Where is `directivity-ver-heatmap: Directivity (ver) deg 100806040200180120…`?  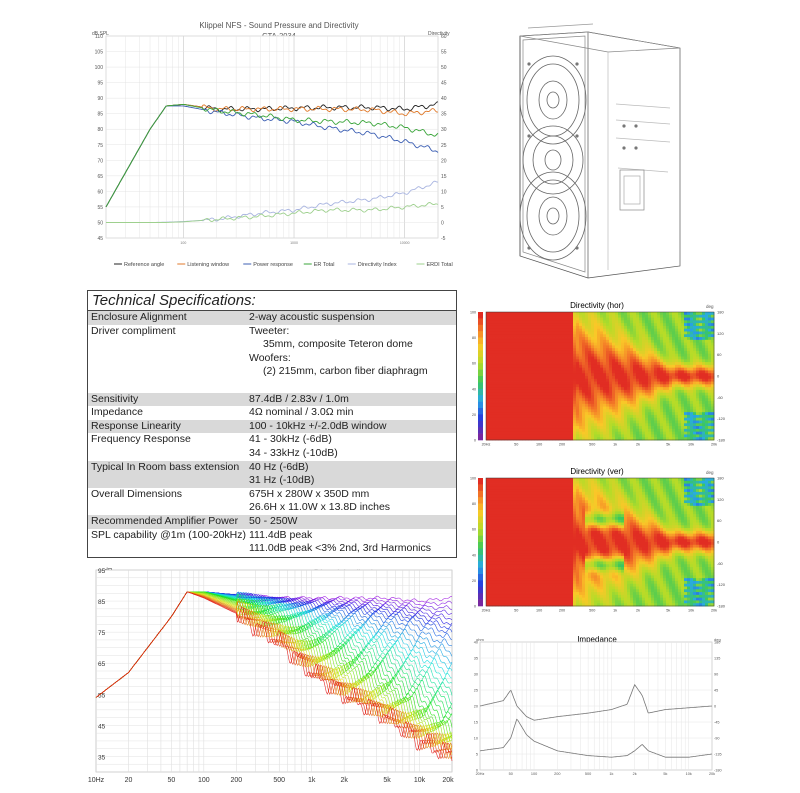
directivity-ver-heatmap: Directivity (ver) deg 100806040200180120… is located at coordinates (598, 540).